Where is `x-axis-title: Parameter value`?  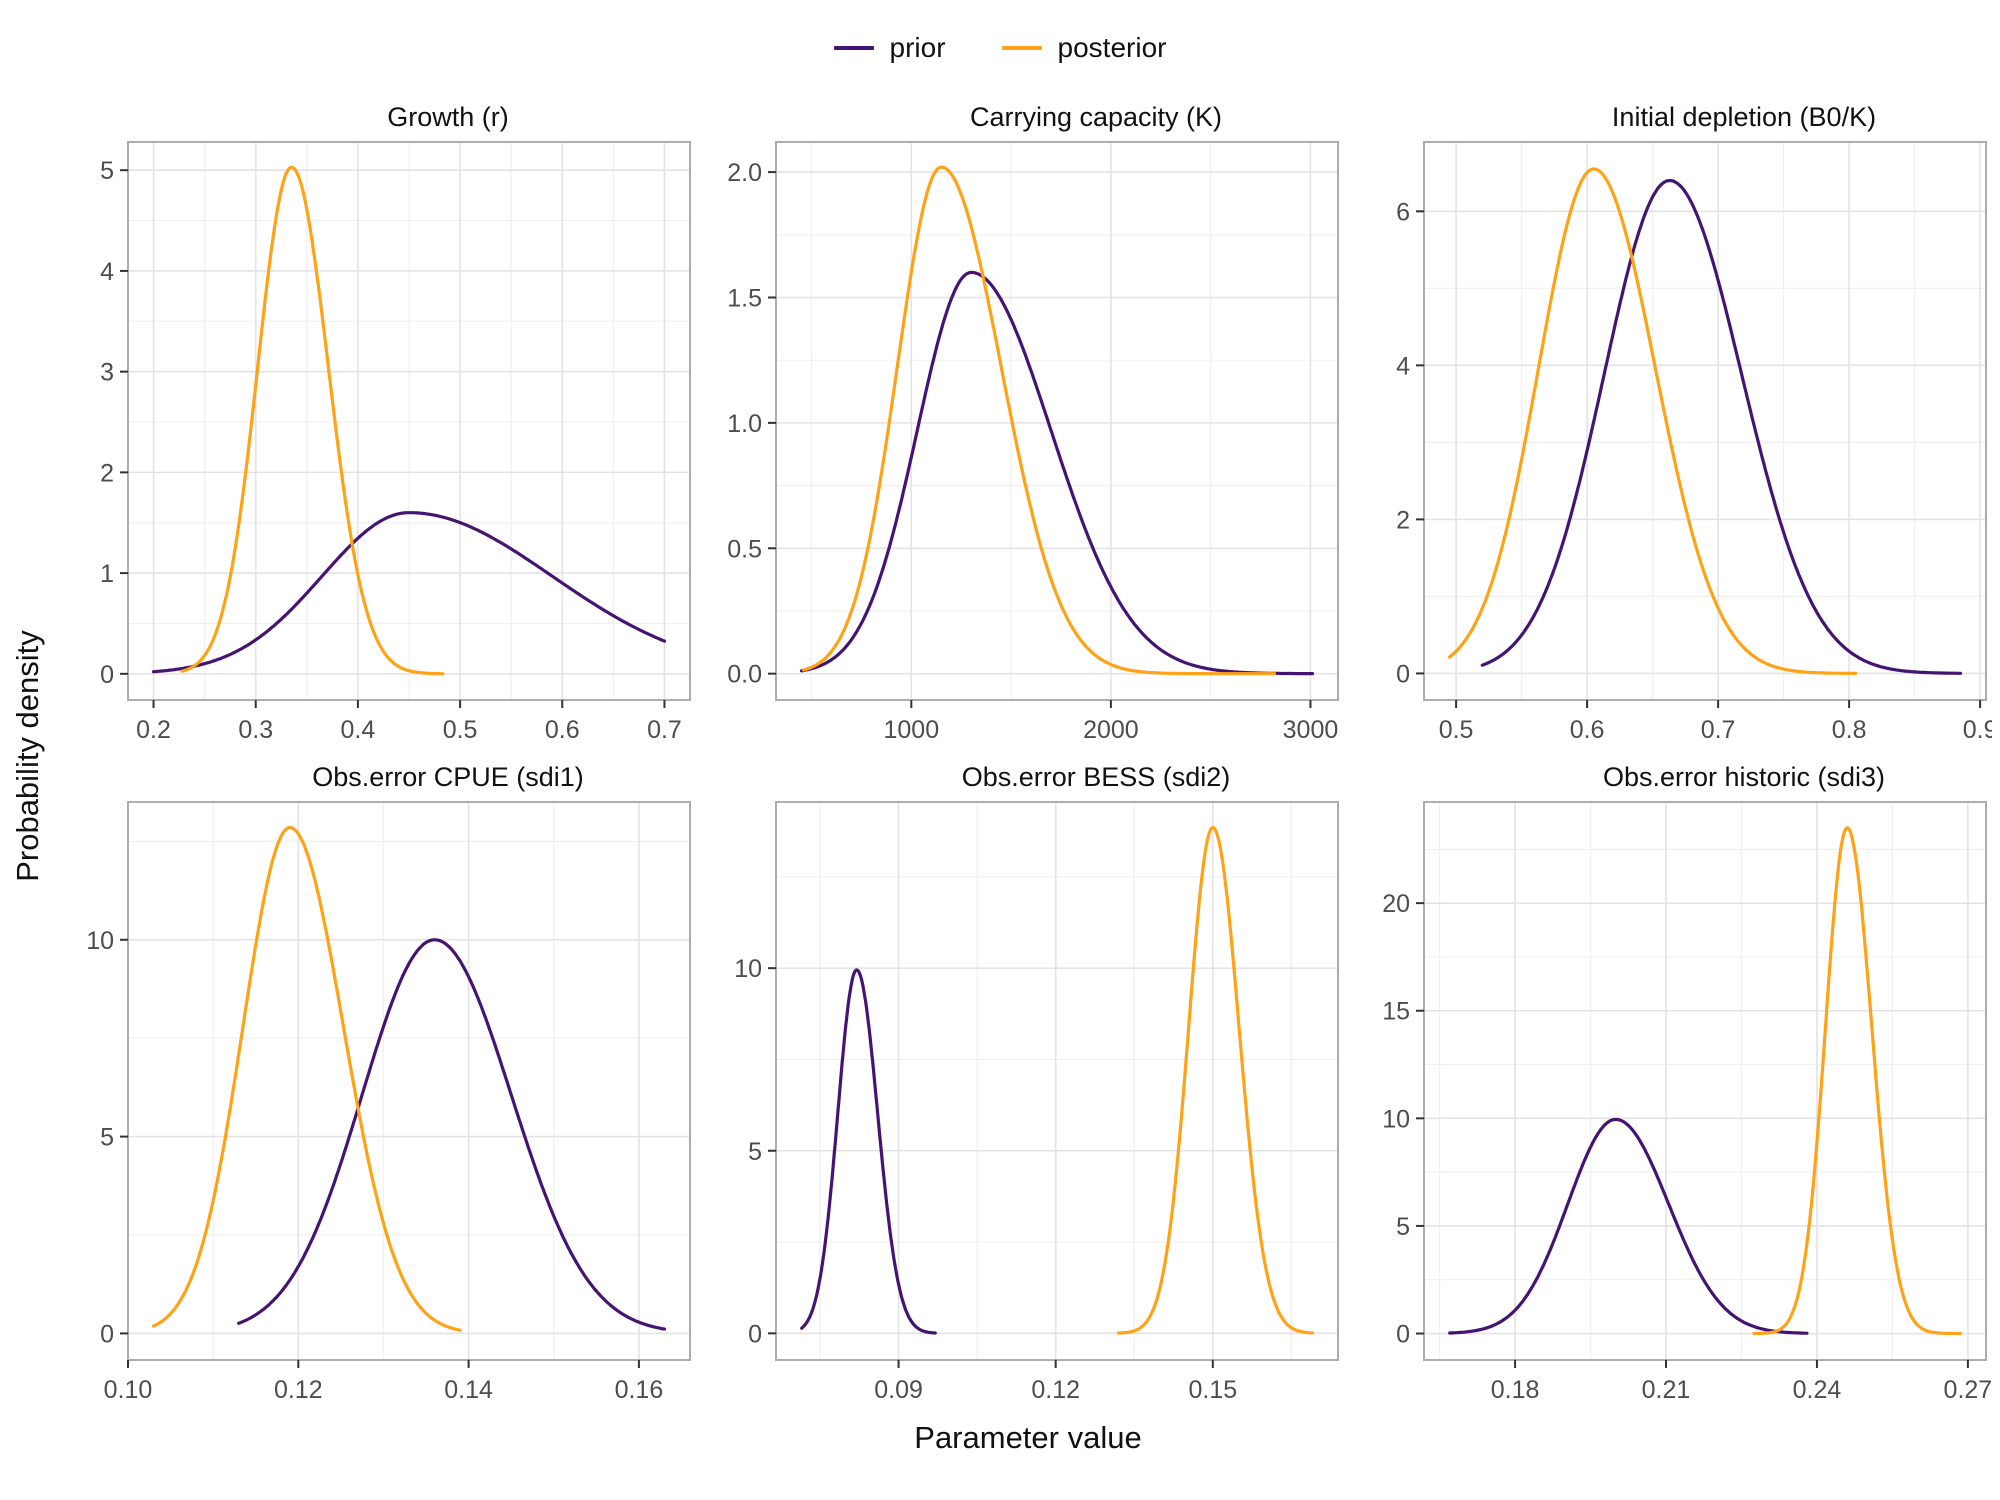 x-axis-title: Parameter value is located at coordinates (1028, 1437).